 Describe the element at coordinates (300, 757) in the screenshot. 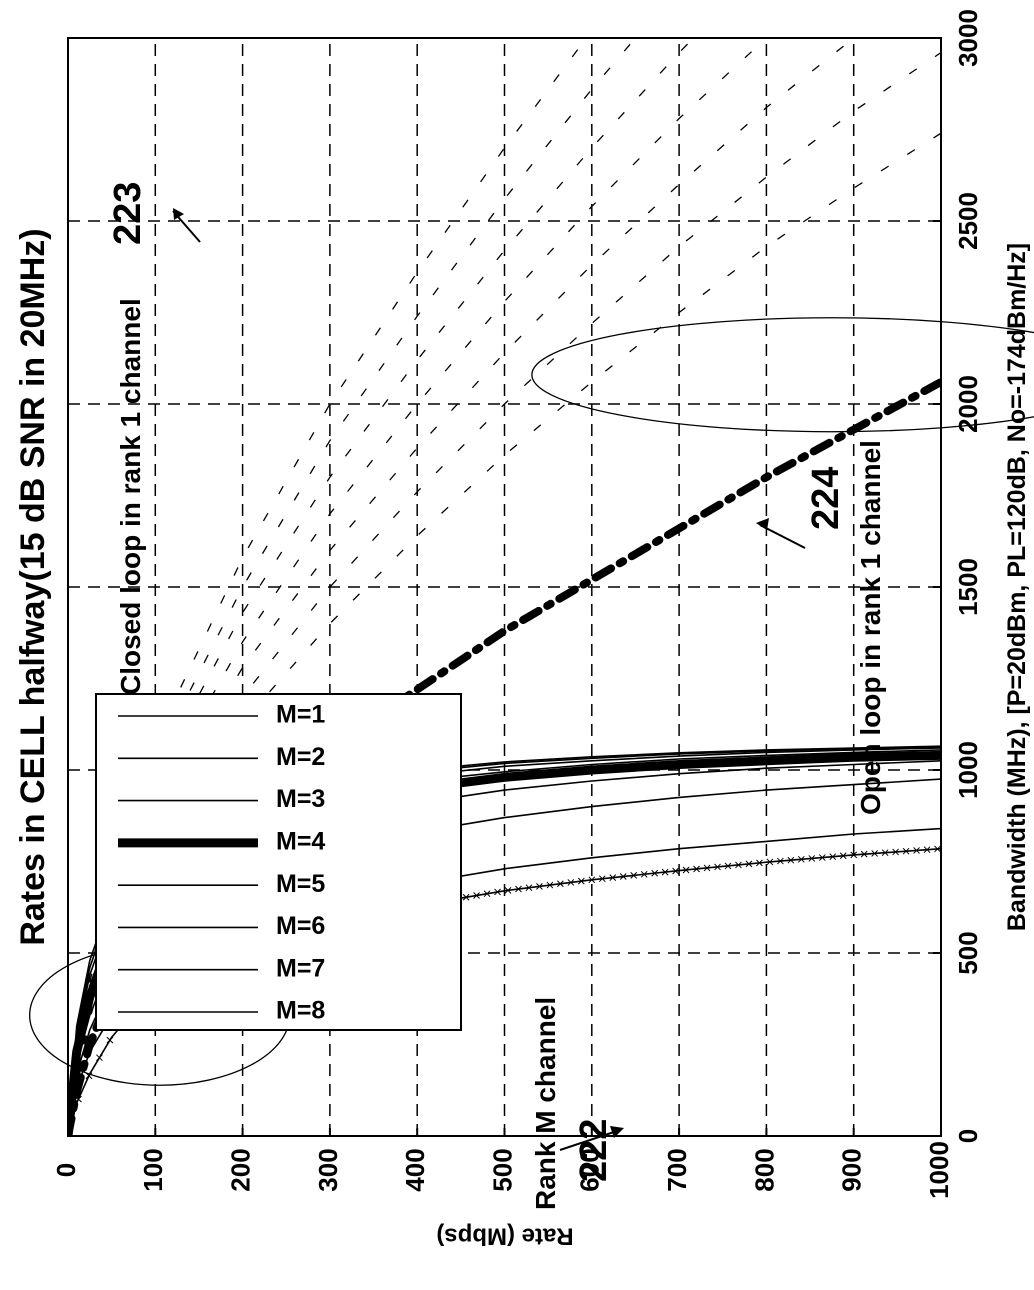

I see `legend-label-m2: M=2` at that location.